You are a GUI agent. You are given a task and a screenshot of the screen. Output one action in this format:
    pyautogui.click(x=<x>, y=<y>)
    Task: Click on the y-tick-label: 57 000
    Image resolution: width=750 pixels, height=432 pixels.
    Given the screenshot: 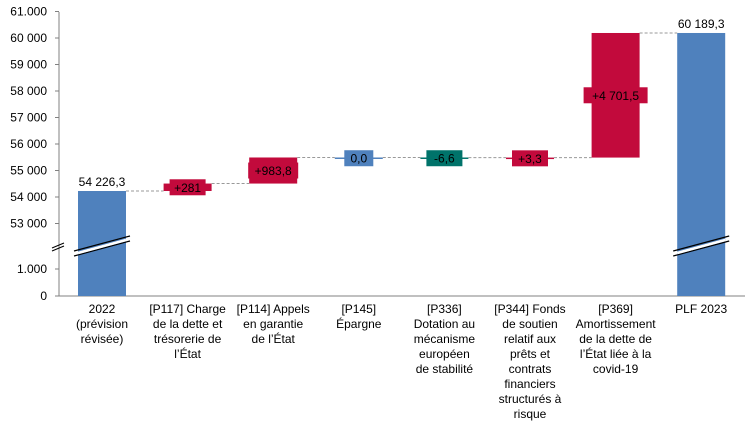 What is the action you would take?
    pyautogui.click(x=28, y=118)
    